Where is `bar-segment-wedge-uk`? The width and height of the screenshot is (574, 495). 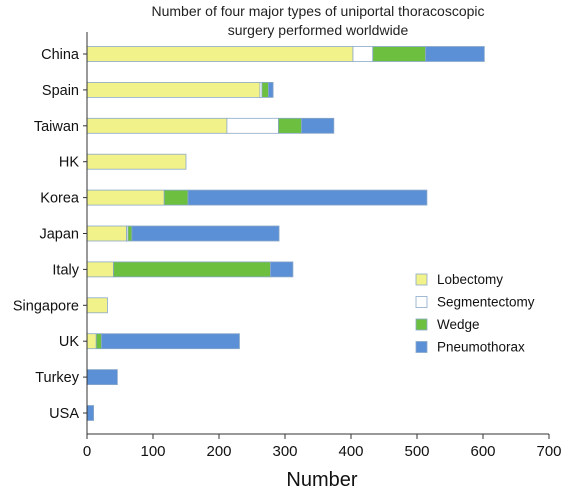 bar-segment-wedge-uk is located at coordinates (98, 341).